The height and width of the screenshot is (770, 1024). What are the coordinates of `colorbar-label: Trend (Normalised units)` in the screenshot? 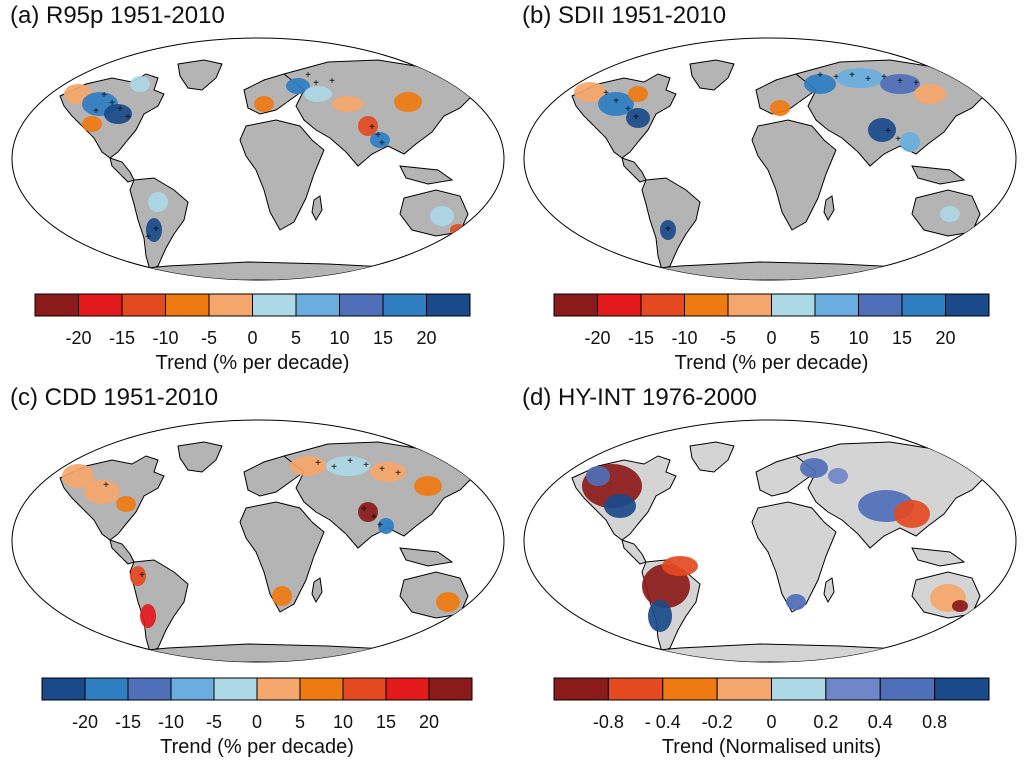 It's located at (771, 747).